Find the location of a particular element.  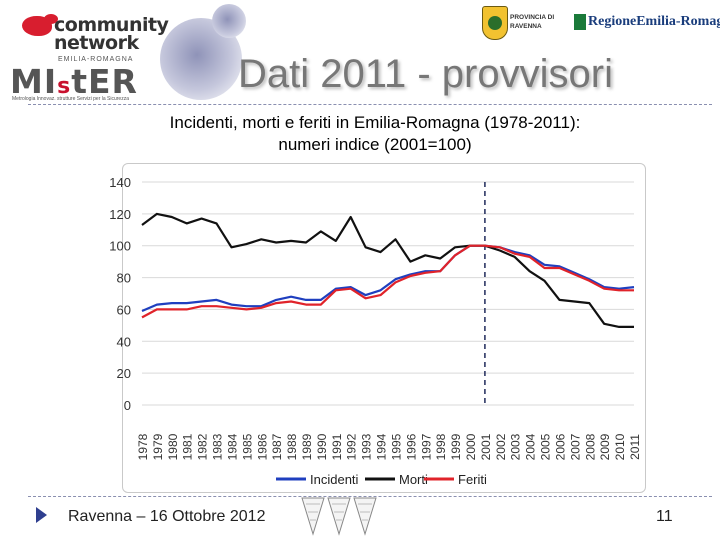

header-divider is located at coordinates (370, 104).